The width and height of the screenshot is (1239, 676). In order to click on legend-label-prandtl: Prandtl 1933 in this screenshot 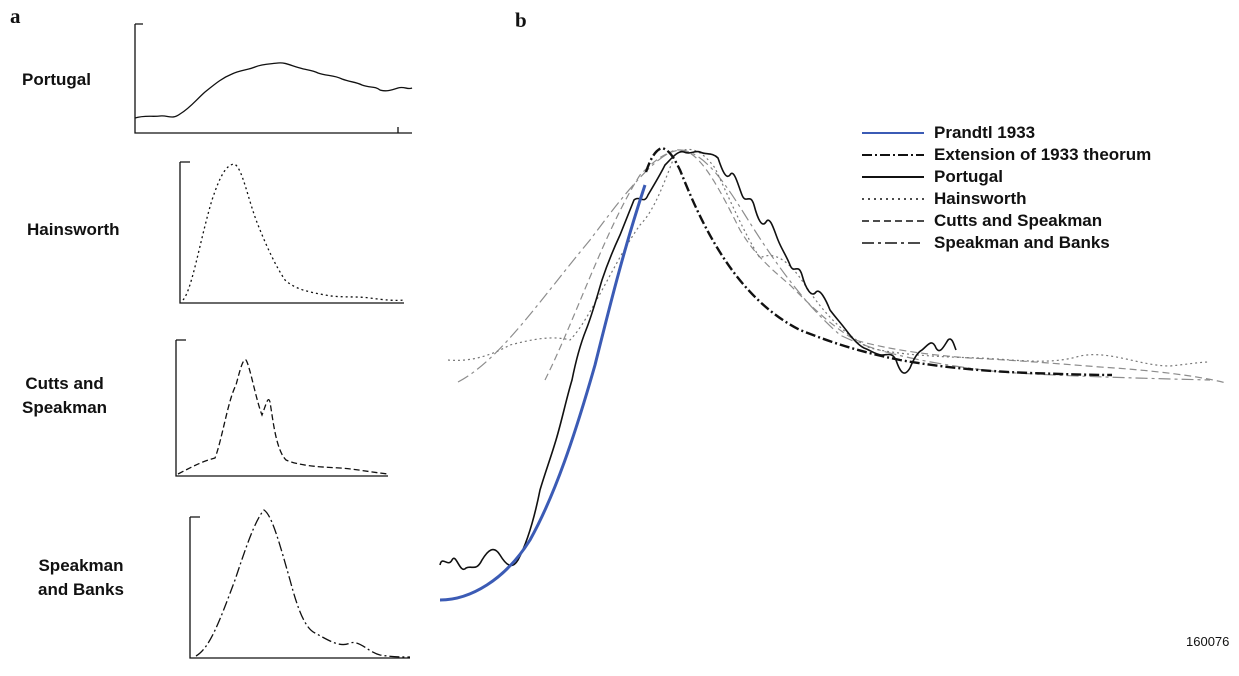, I will do `click(985, 132)`.